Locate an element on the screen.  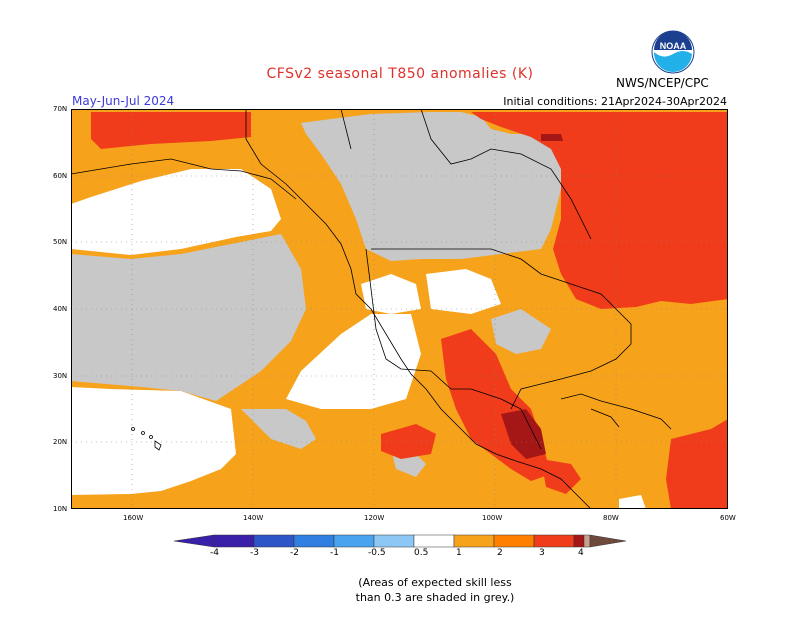
lon-label: 160W is located at coordinates (133, 518).